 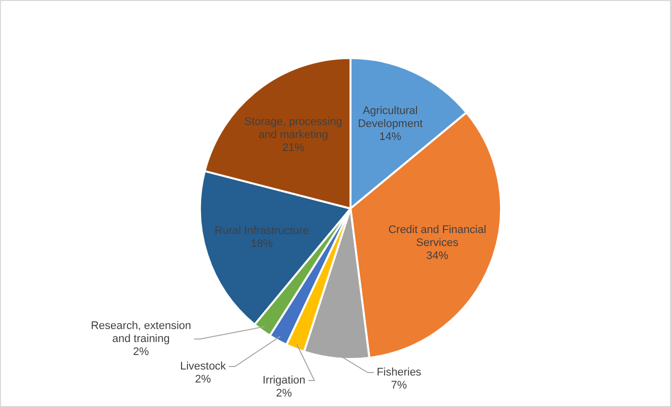 What do you see at coordinates (437, 236) in the screenshot?
I see `slice-label: Credit and Financial Services` at bounding box center [437, 236].